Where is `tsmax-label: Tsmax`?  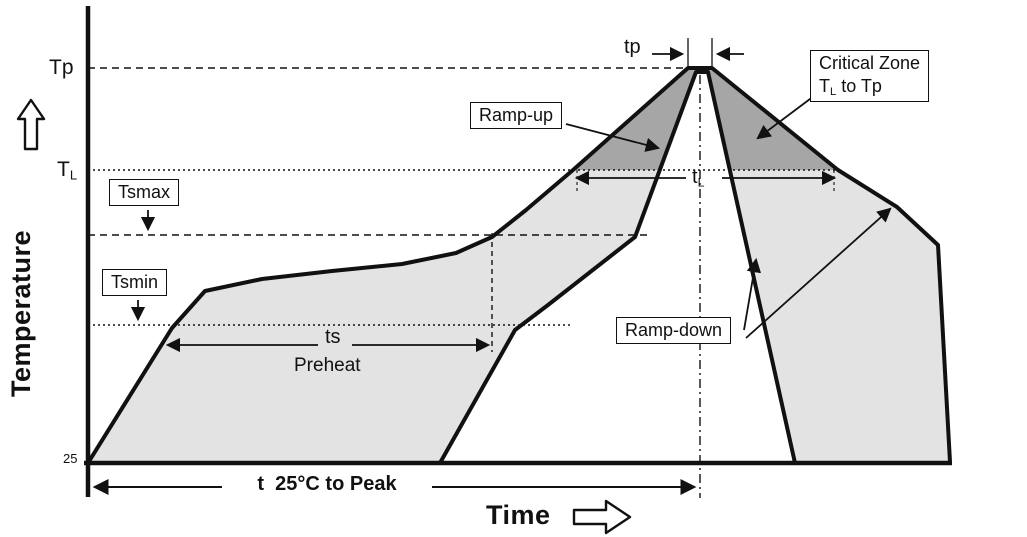 tsmax-label: Tsmax is located at coordinates (144, 193).